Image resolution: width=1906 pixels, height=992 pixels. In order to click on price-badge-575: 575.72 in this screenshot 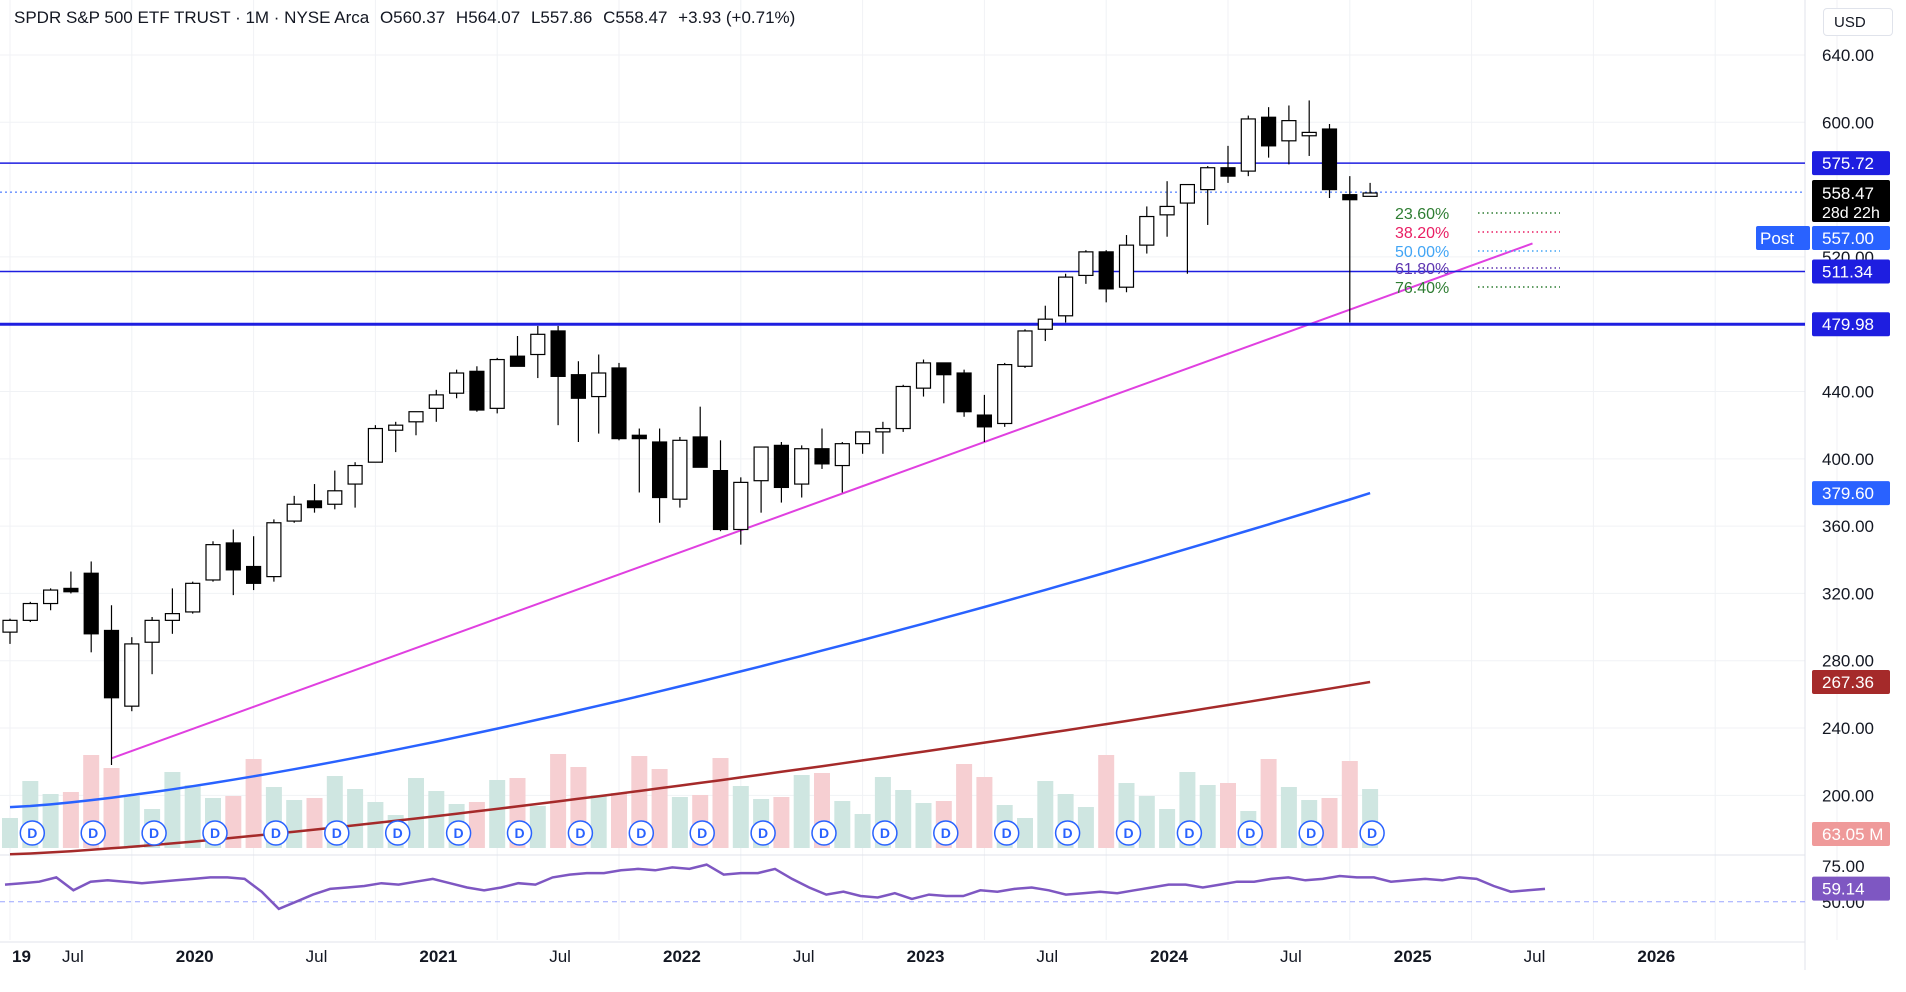, I will do `click(1851, 163)`.